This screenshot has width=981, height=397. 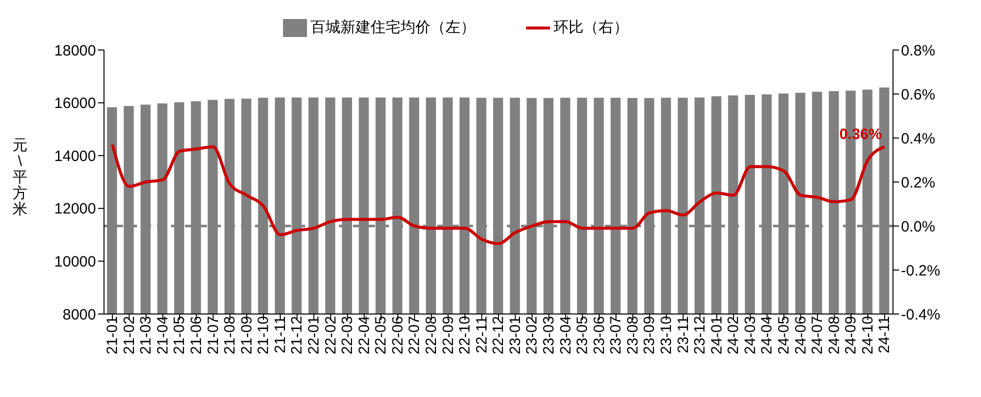 I want to click on x-tick-label: 21-04, so click(x=163, y=335).